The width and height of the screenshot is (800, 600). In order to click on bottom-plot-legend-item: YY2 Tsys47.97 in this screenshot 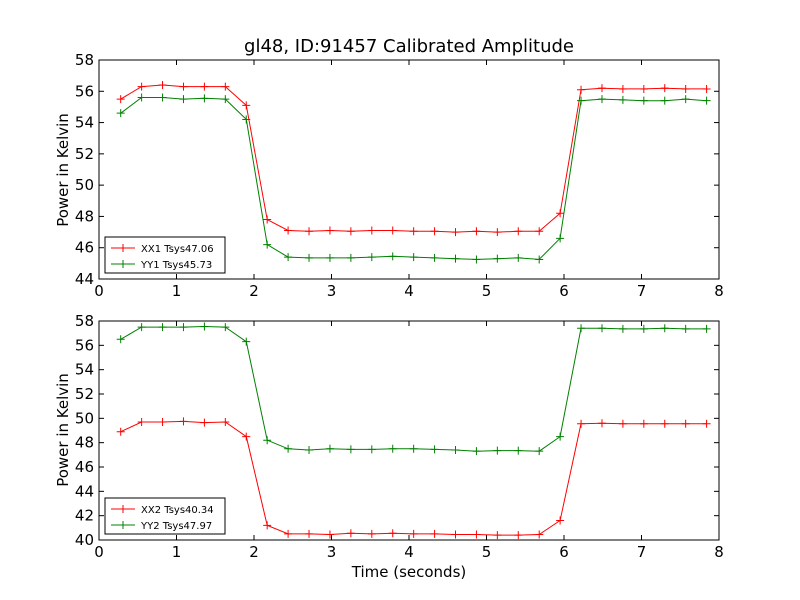, I will do `click(161, 526)`.